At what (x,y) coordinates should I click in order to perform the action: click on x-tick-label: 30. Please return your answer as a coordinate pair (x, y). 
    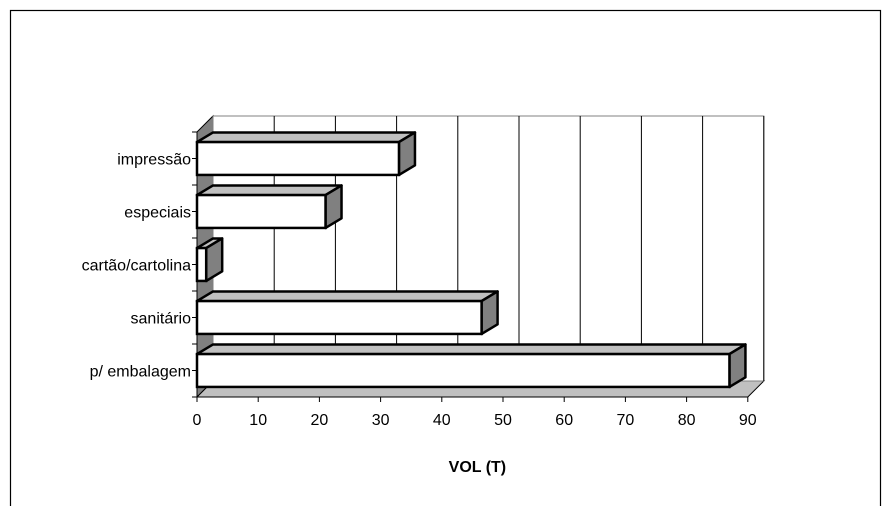
    Looking at the image, I should click on (381, 420).